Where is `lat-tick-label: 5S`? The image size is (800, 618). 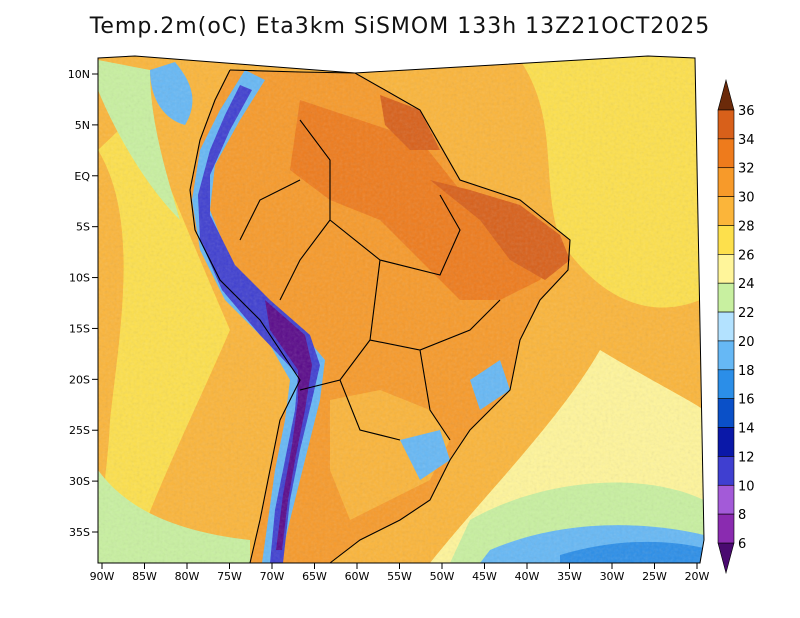
lat-tick-label: 5S is located at coordinates (83, 227).